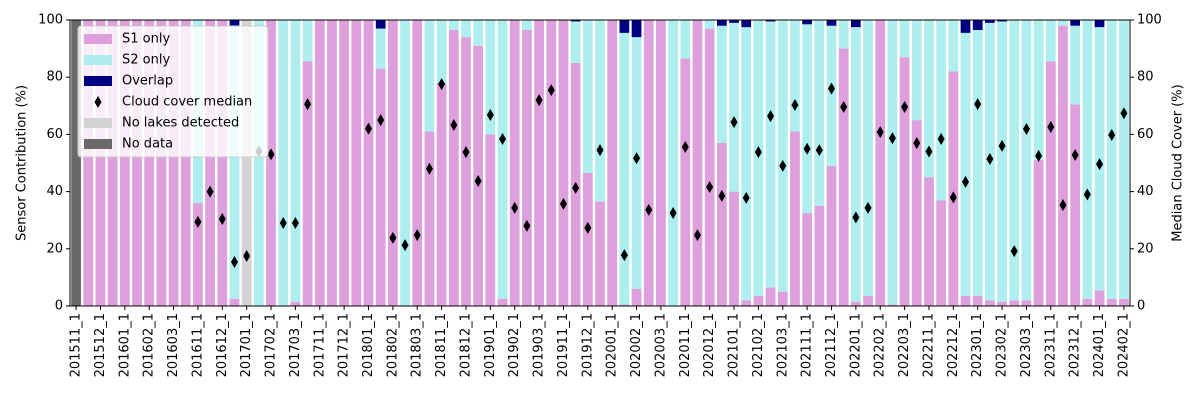  What do you see at coordinates (146, 39) in the screenshot?
I see `legend-label: S1 only` at bounding box center [146, 39].